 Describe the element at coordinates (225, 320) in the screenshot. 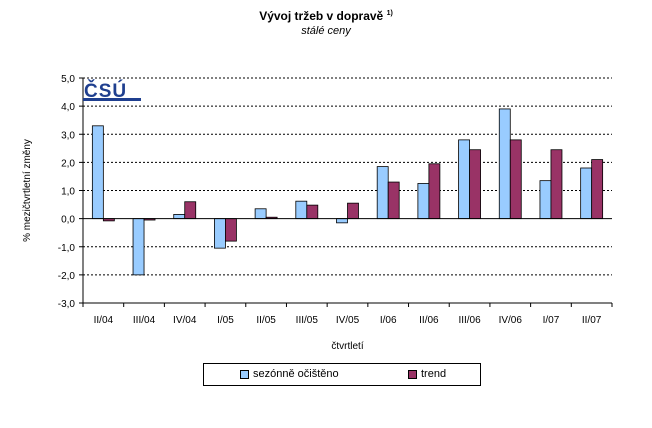

I see `x-tick-label: I/05` at that location.